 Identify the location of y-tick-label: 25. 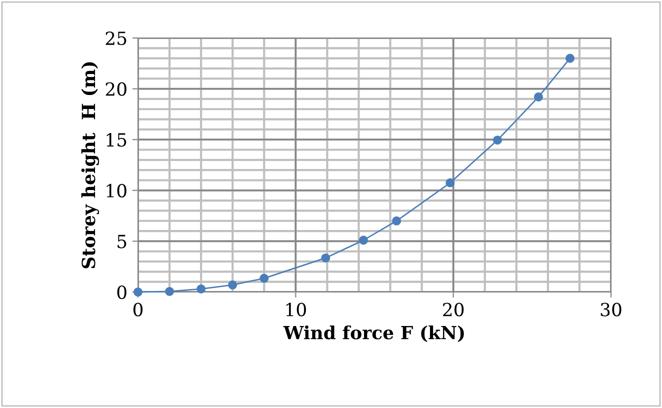
(116, 38).